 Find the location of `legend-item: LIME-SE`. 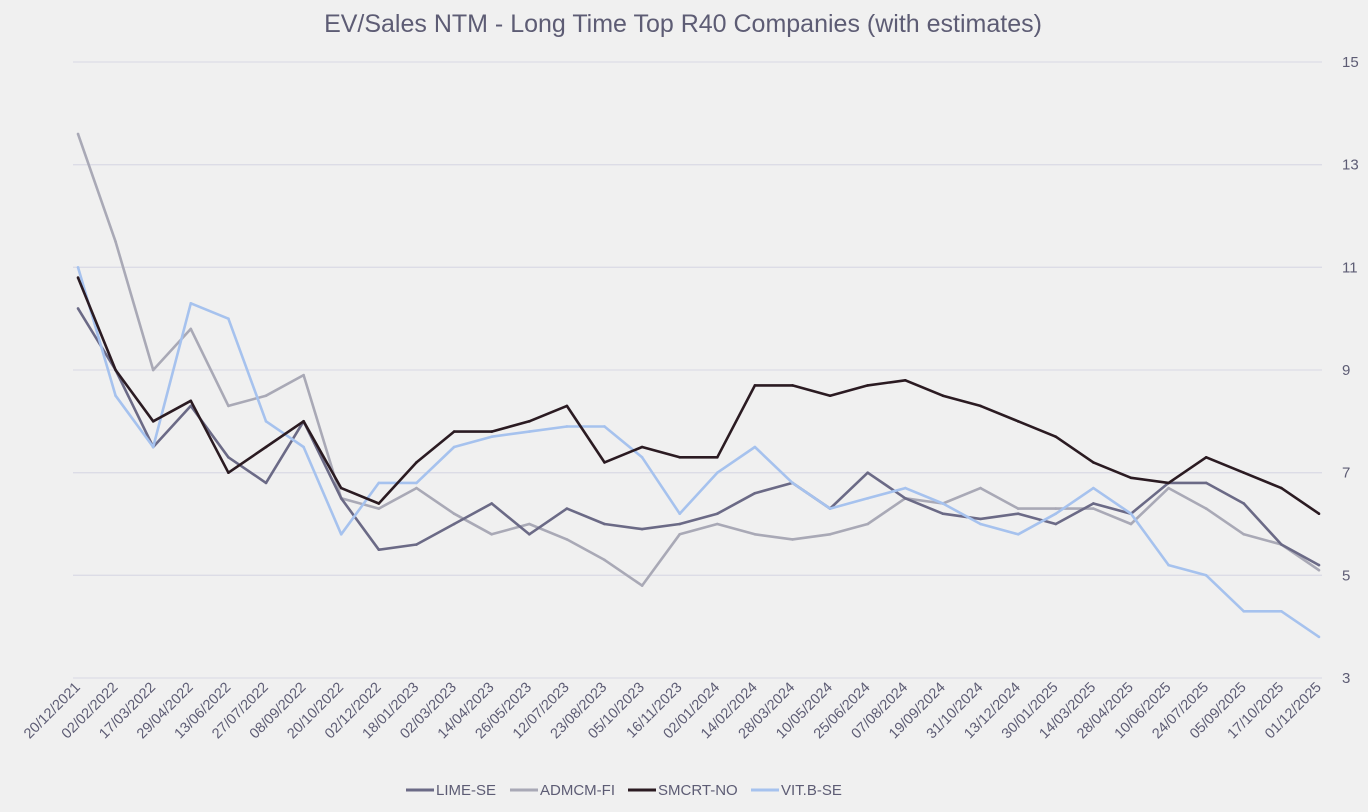

legend-item: LIME-SE is located at coordinates (451, 790).